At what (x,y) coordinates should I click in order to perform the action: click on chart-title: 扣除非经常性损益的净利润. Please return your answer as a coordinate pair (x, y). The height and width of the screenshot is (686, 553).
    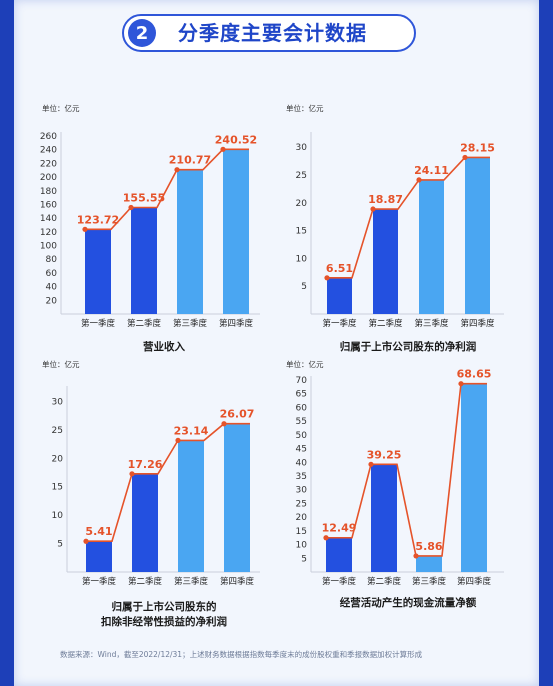
    Looking at the image, I should click on (164, 621).